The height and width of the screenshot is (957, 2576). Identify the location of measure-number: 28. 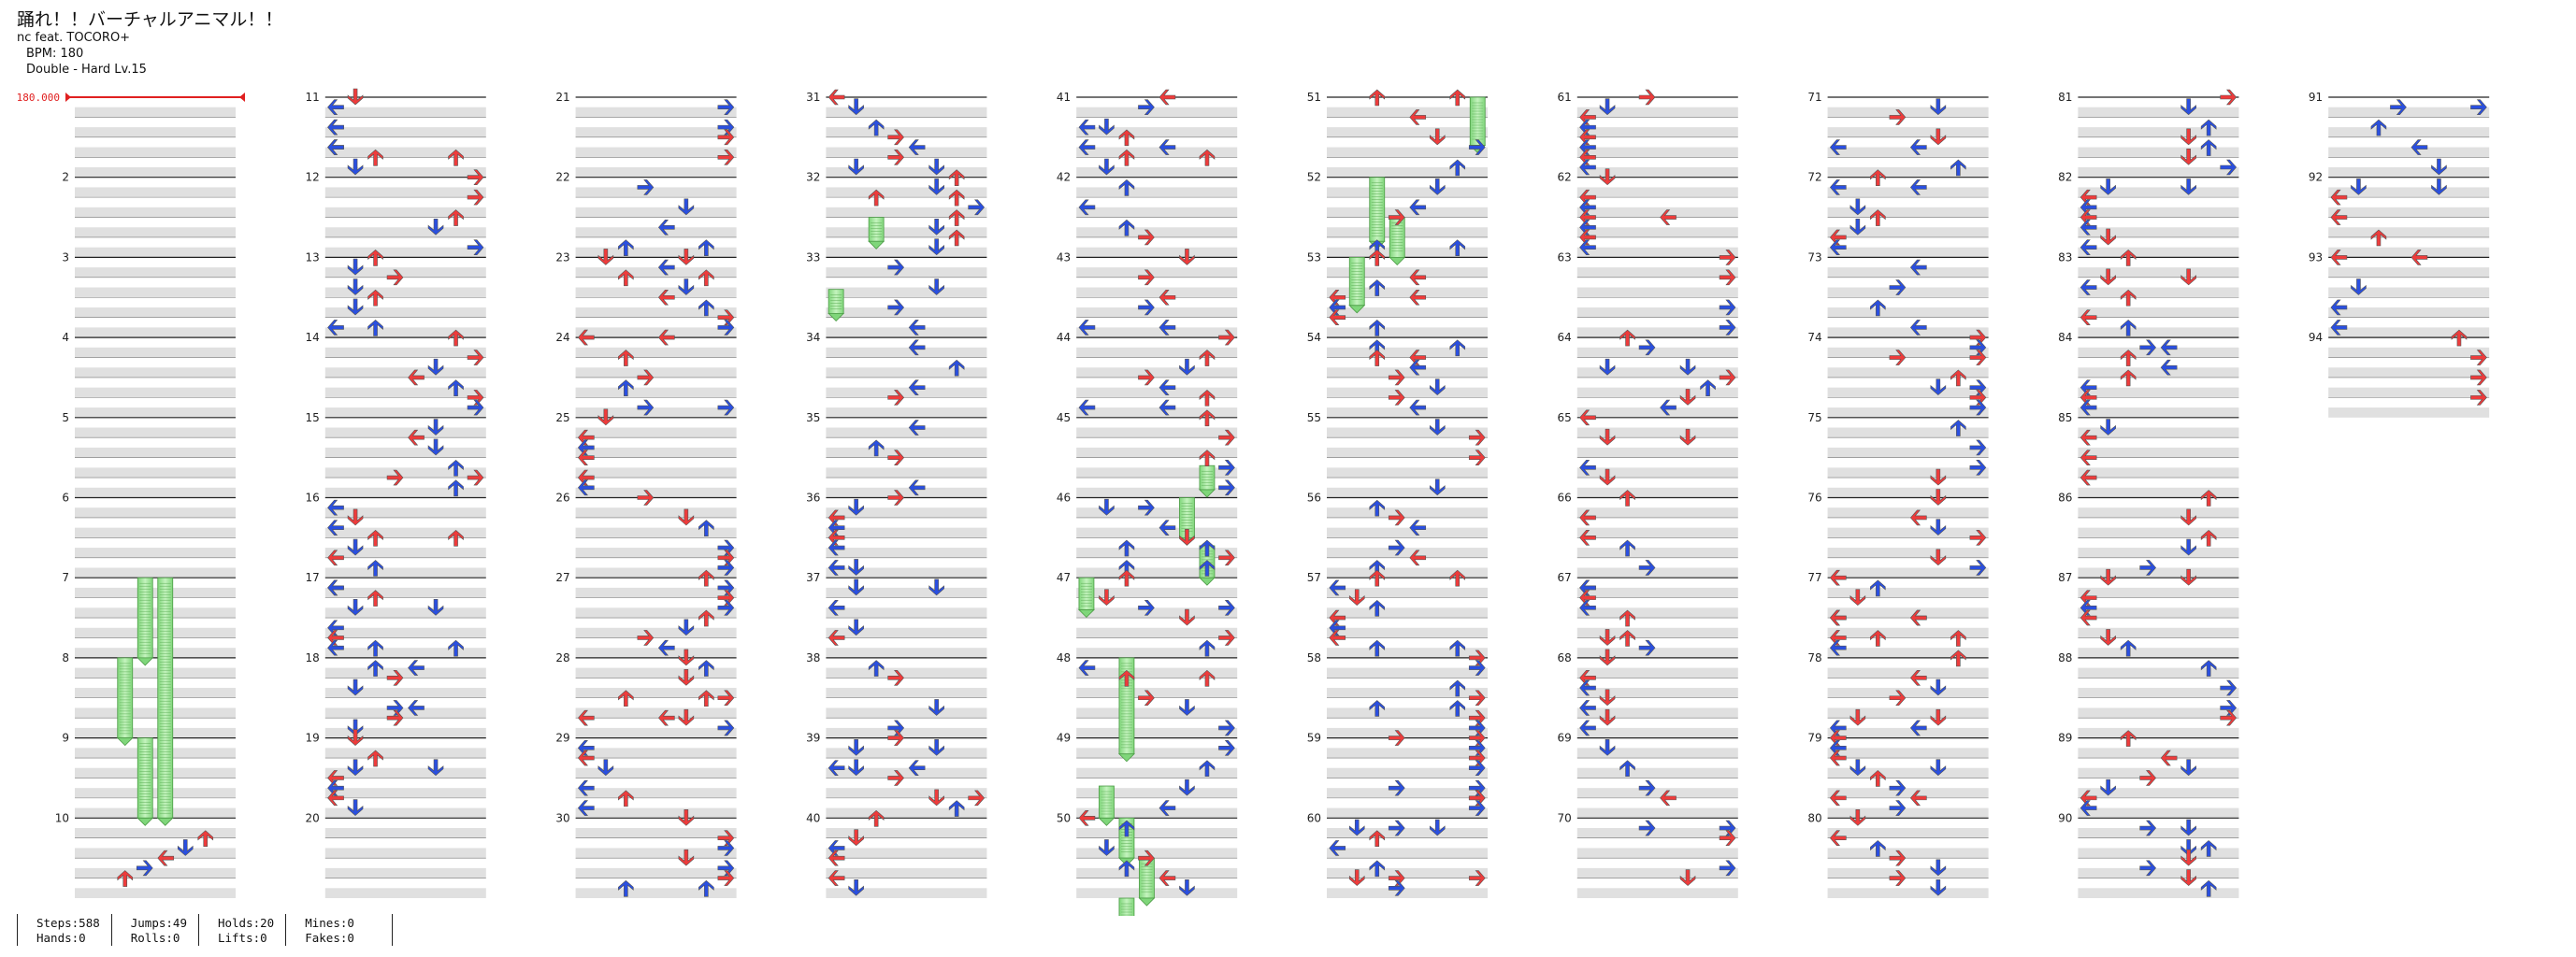
(562, 657).